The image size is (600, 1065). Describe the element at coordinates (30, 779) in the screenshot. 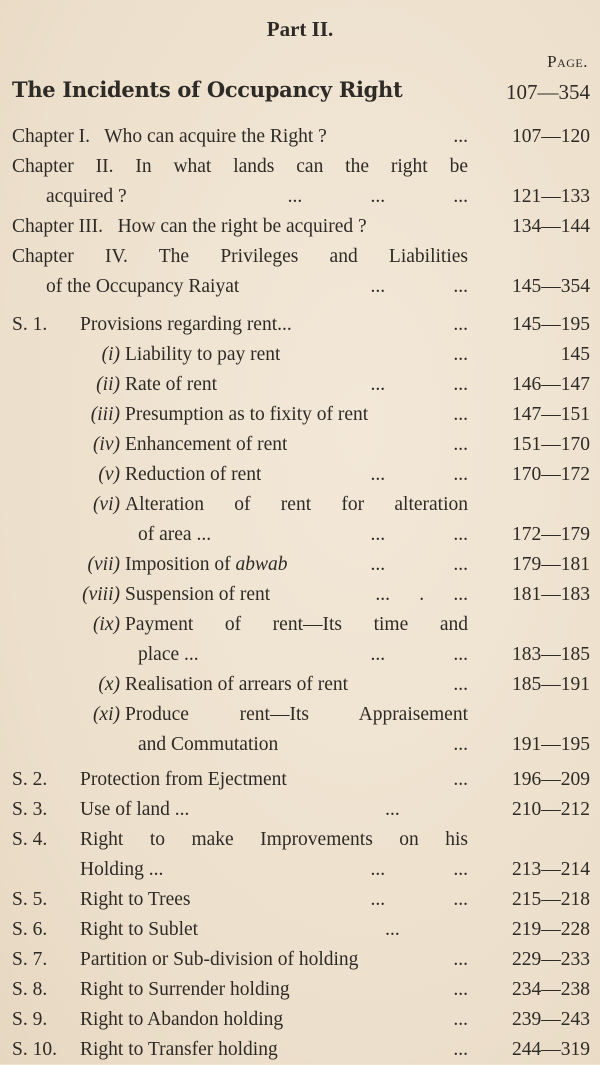

I see `entry-number: S. 2.` at that location.